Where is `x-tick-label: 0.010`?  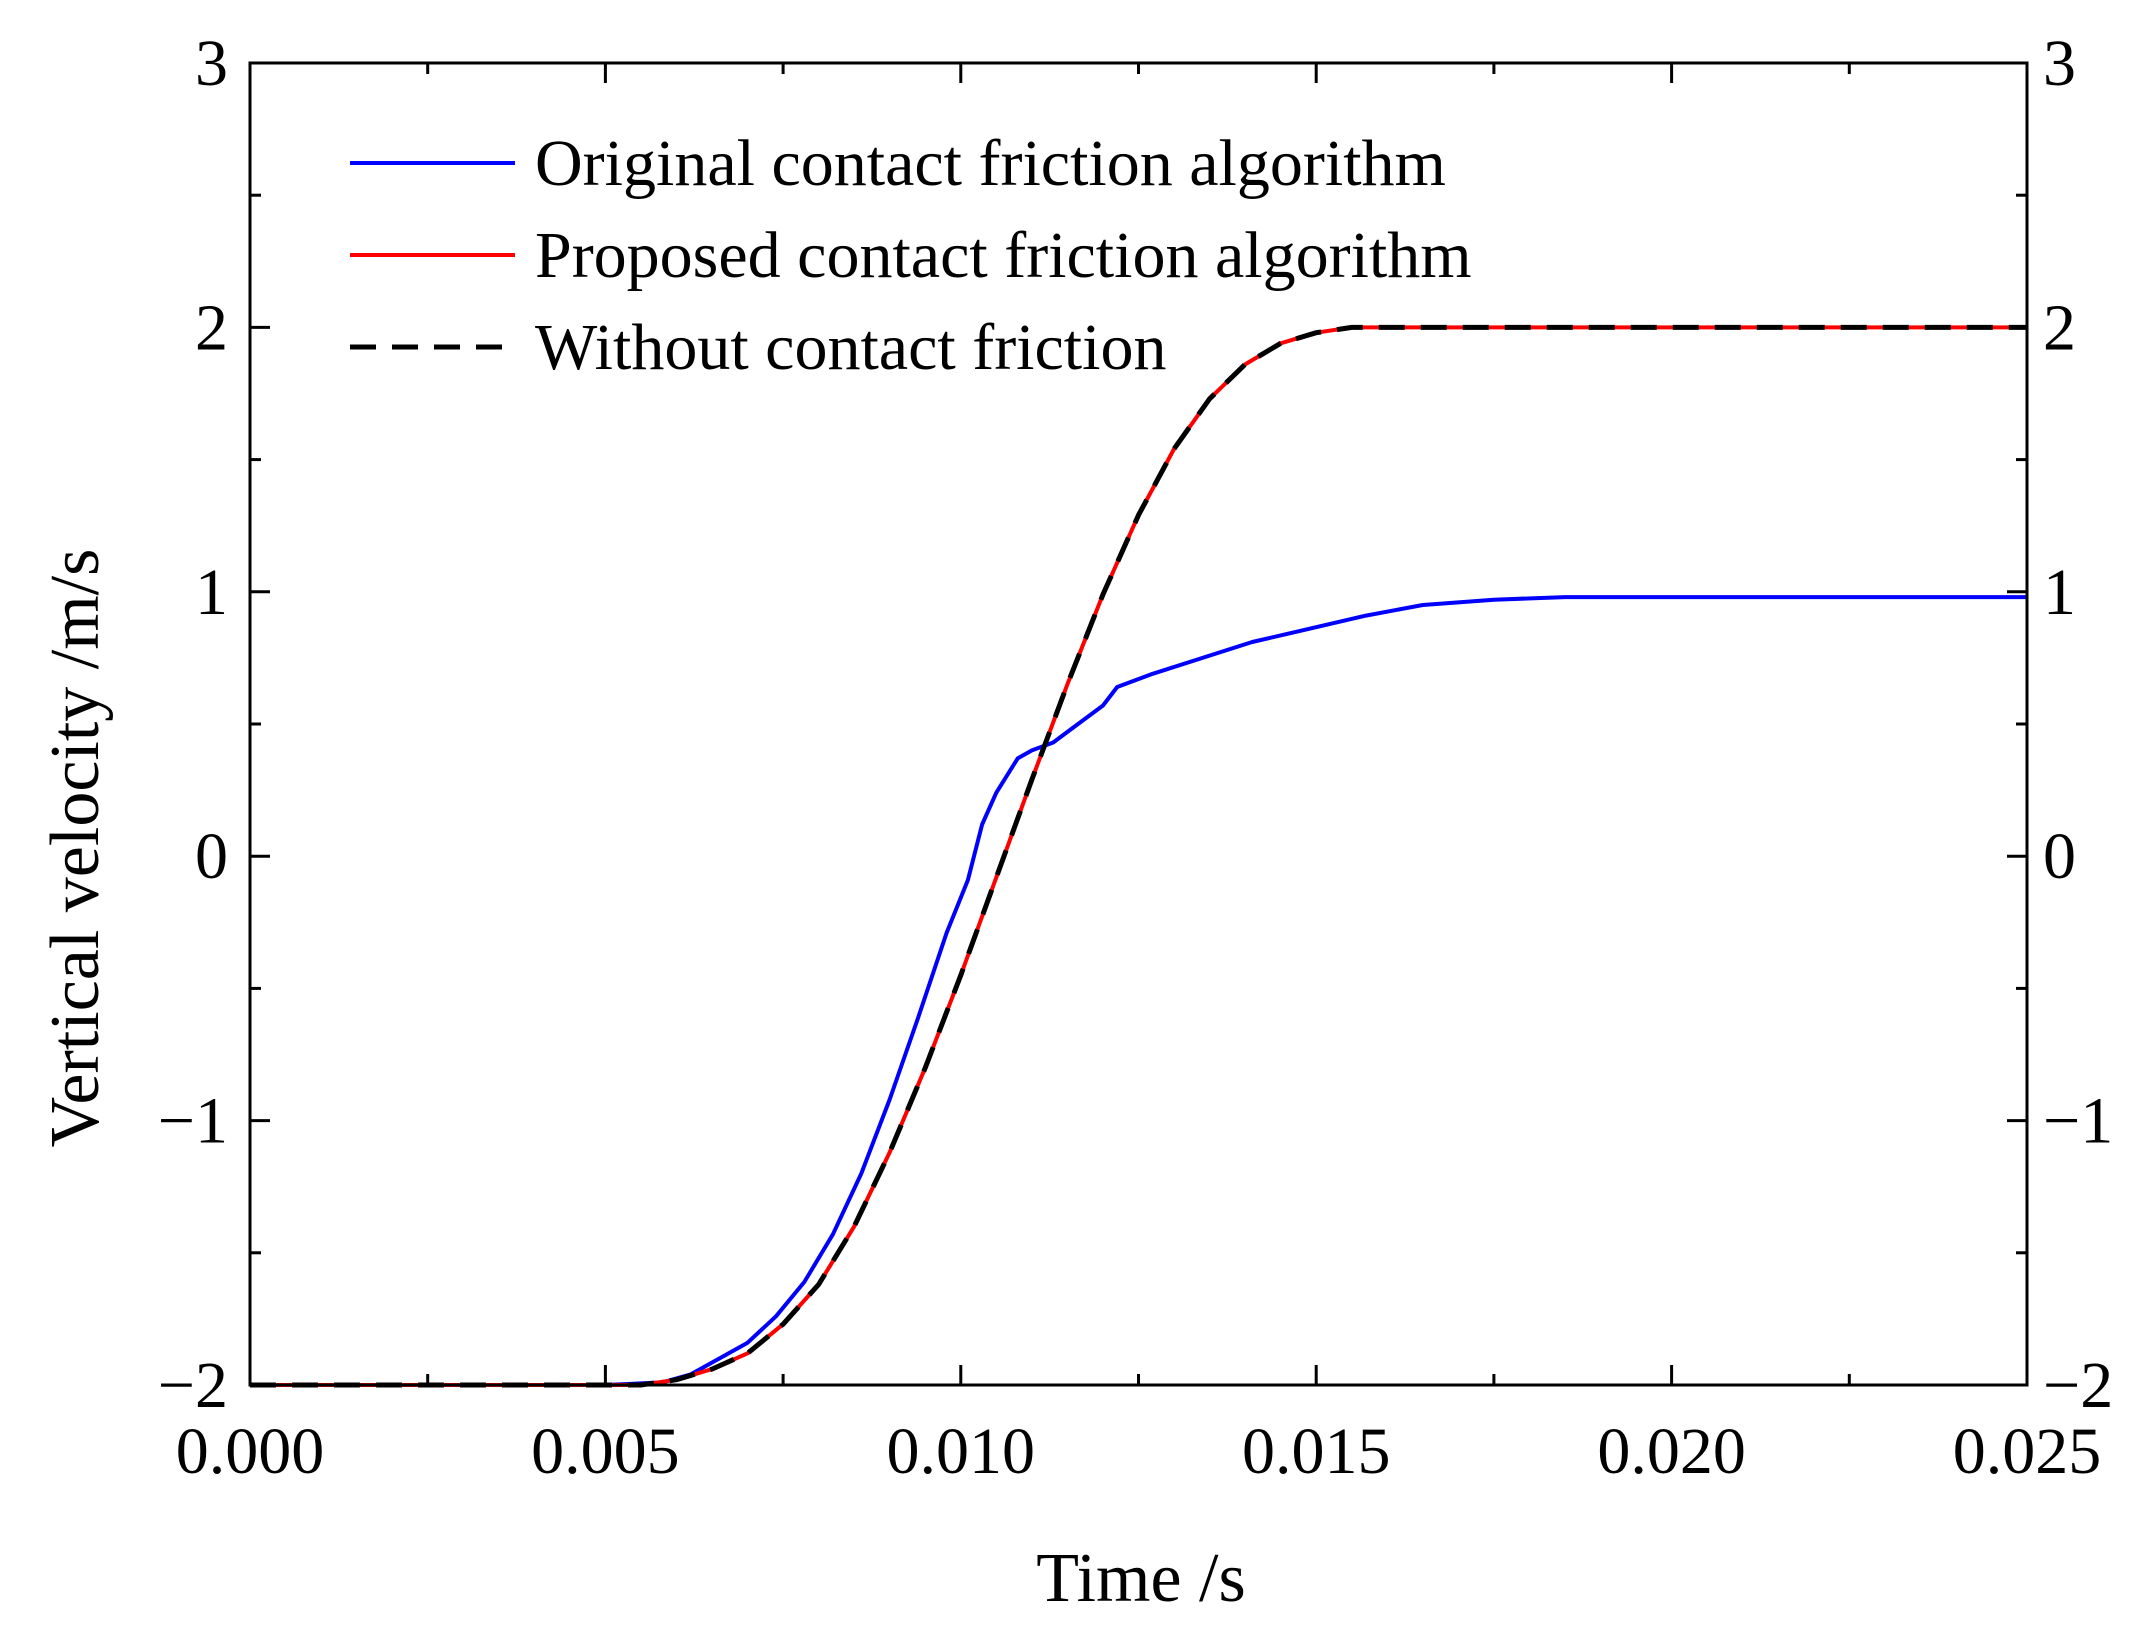 x-tick-label: 0.010 is located at coordinates (961, 1451).